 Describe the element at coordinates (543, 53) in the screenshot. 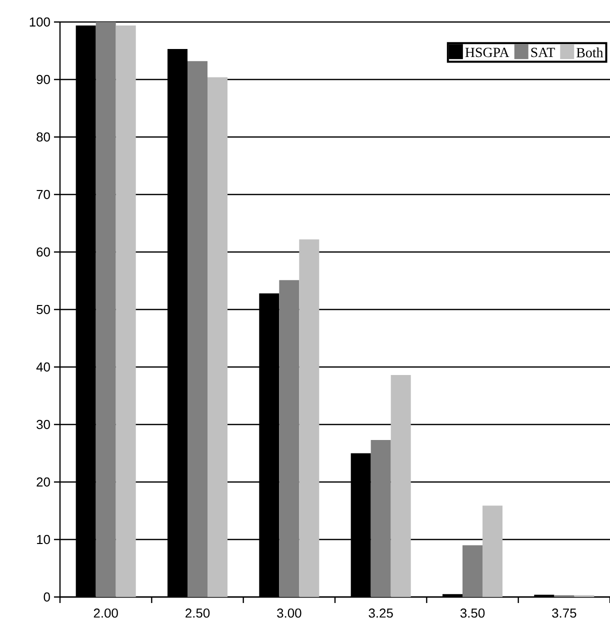

I see `legend-label: SAT` at that location.